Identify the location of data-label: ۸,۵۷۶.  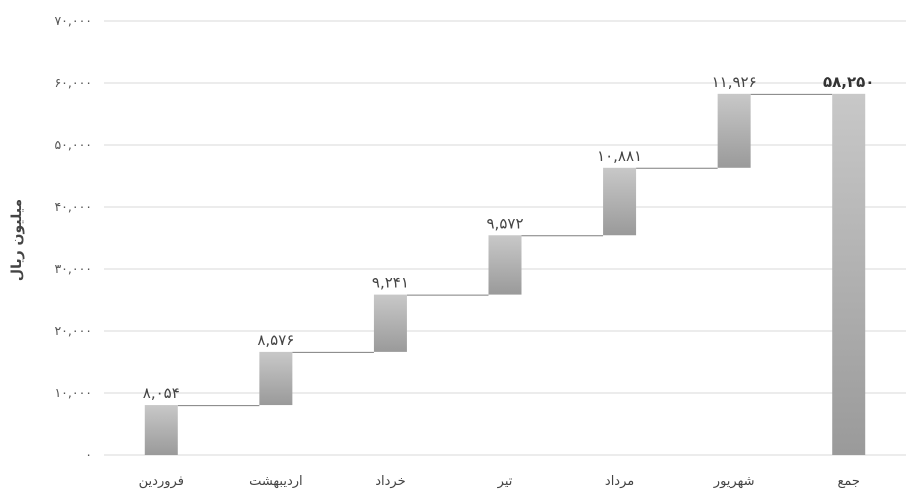
(275, 340).